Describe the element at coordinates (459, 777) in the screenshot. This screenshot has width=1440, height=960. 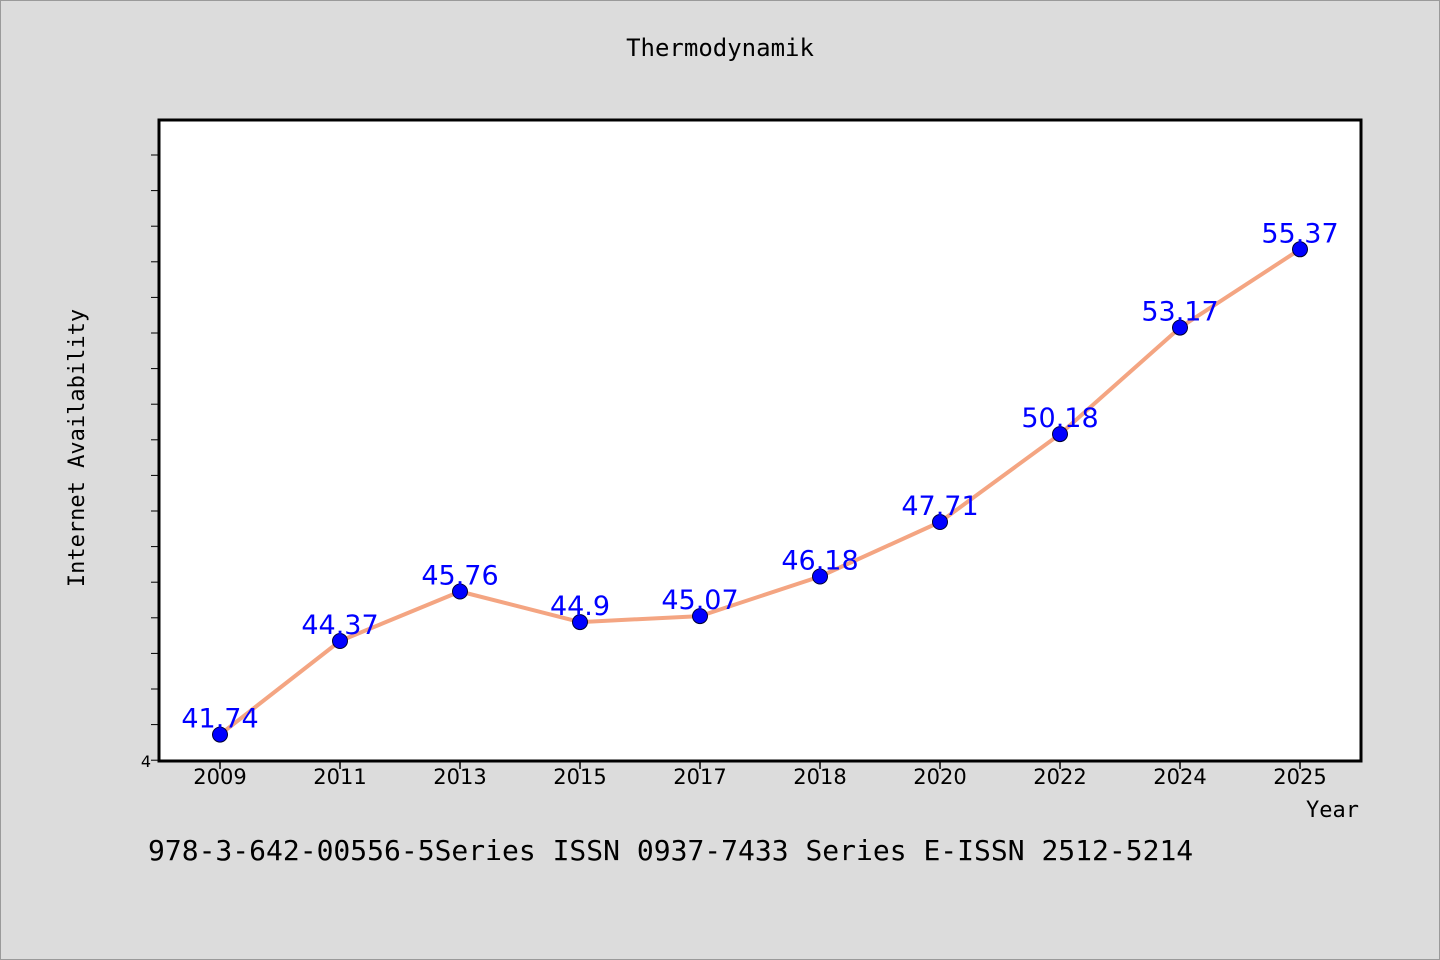
I see `x-tick-label-2013: 2013` at that location.